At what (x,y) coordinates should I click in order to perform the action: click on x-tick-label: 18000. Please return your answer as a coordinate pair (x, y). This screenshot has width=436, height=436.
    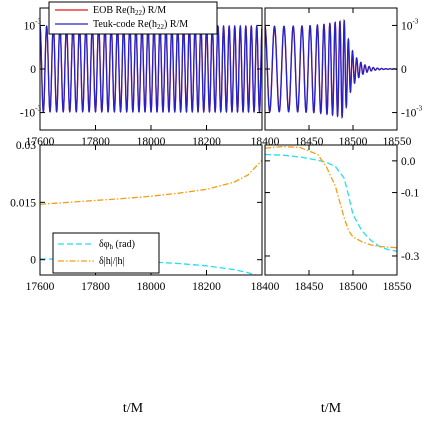
    Looking at the image, I should click on (151, 287).